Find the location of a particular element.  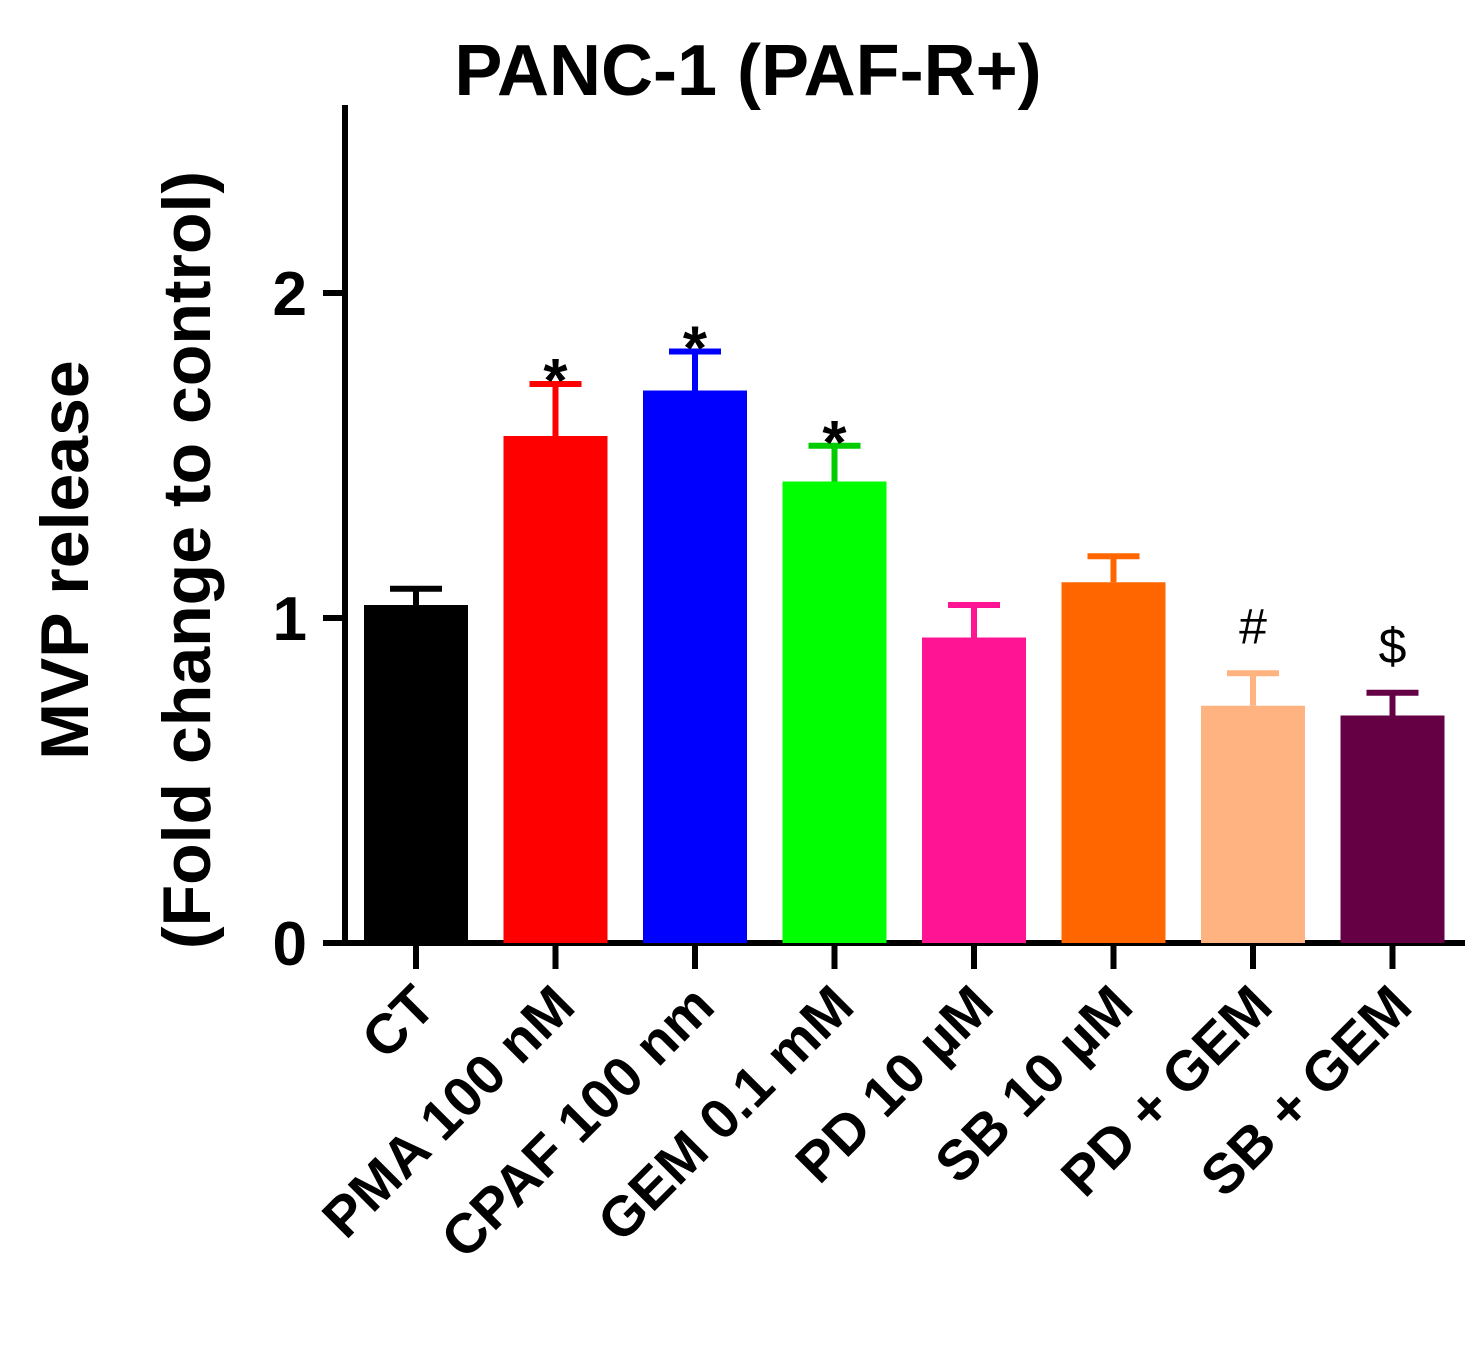

y-axis-label-line2: (Fold change to control) is located at coordinates (187, 560).